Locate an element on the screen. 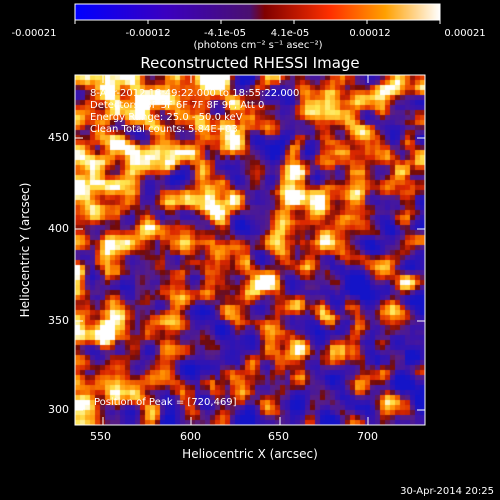 This screenshot has width=500, height=500. timestamp: 30-Apr-2014 20:25 is located at coordinates (447, 491).